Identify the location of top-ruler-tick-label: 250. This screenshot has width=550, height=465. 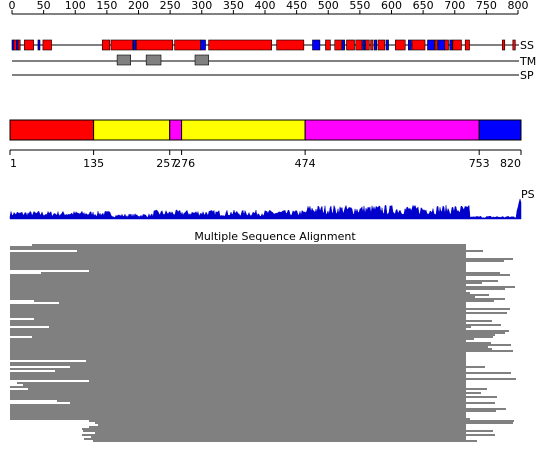
(170, 6).